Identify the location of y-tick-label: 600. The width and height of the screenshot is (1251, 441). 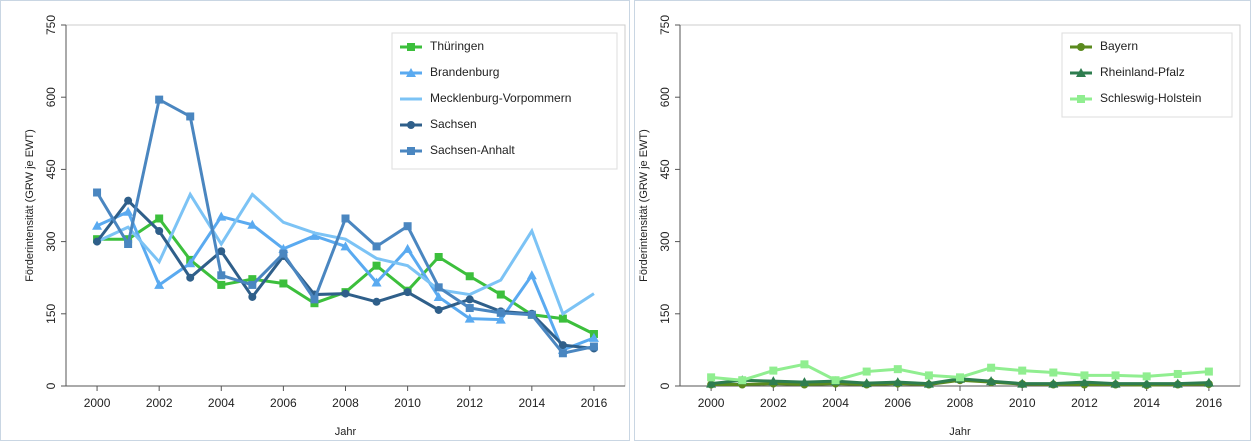
(665, 97).